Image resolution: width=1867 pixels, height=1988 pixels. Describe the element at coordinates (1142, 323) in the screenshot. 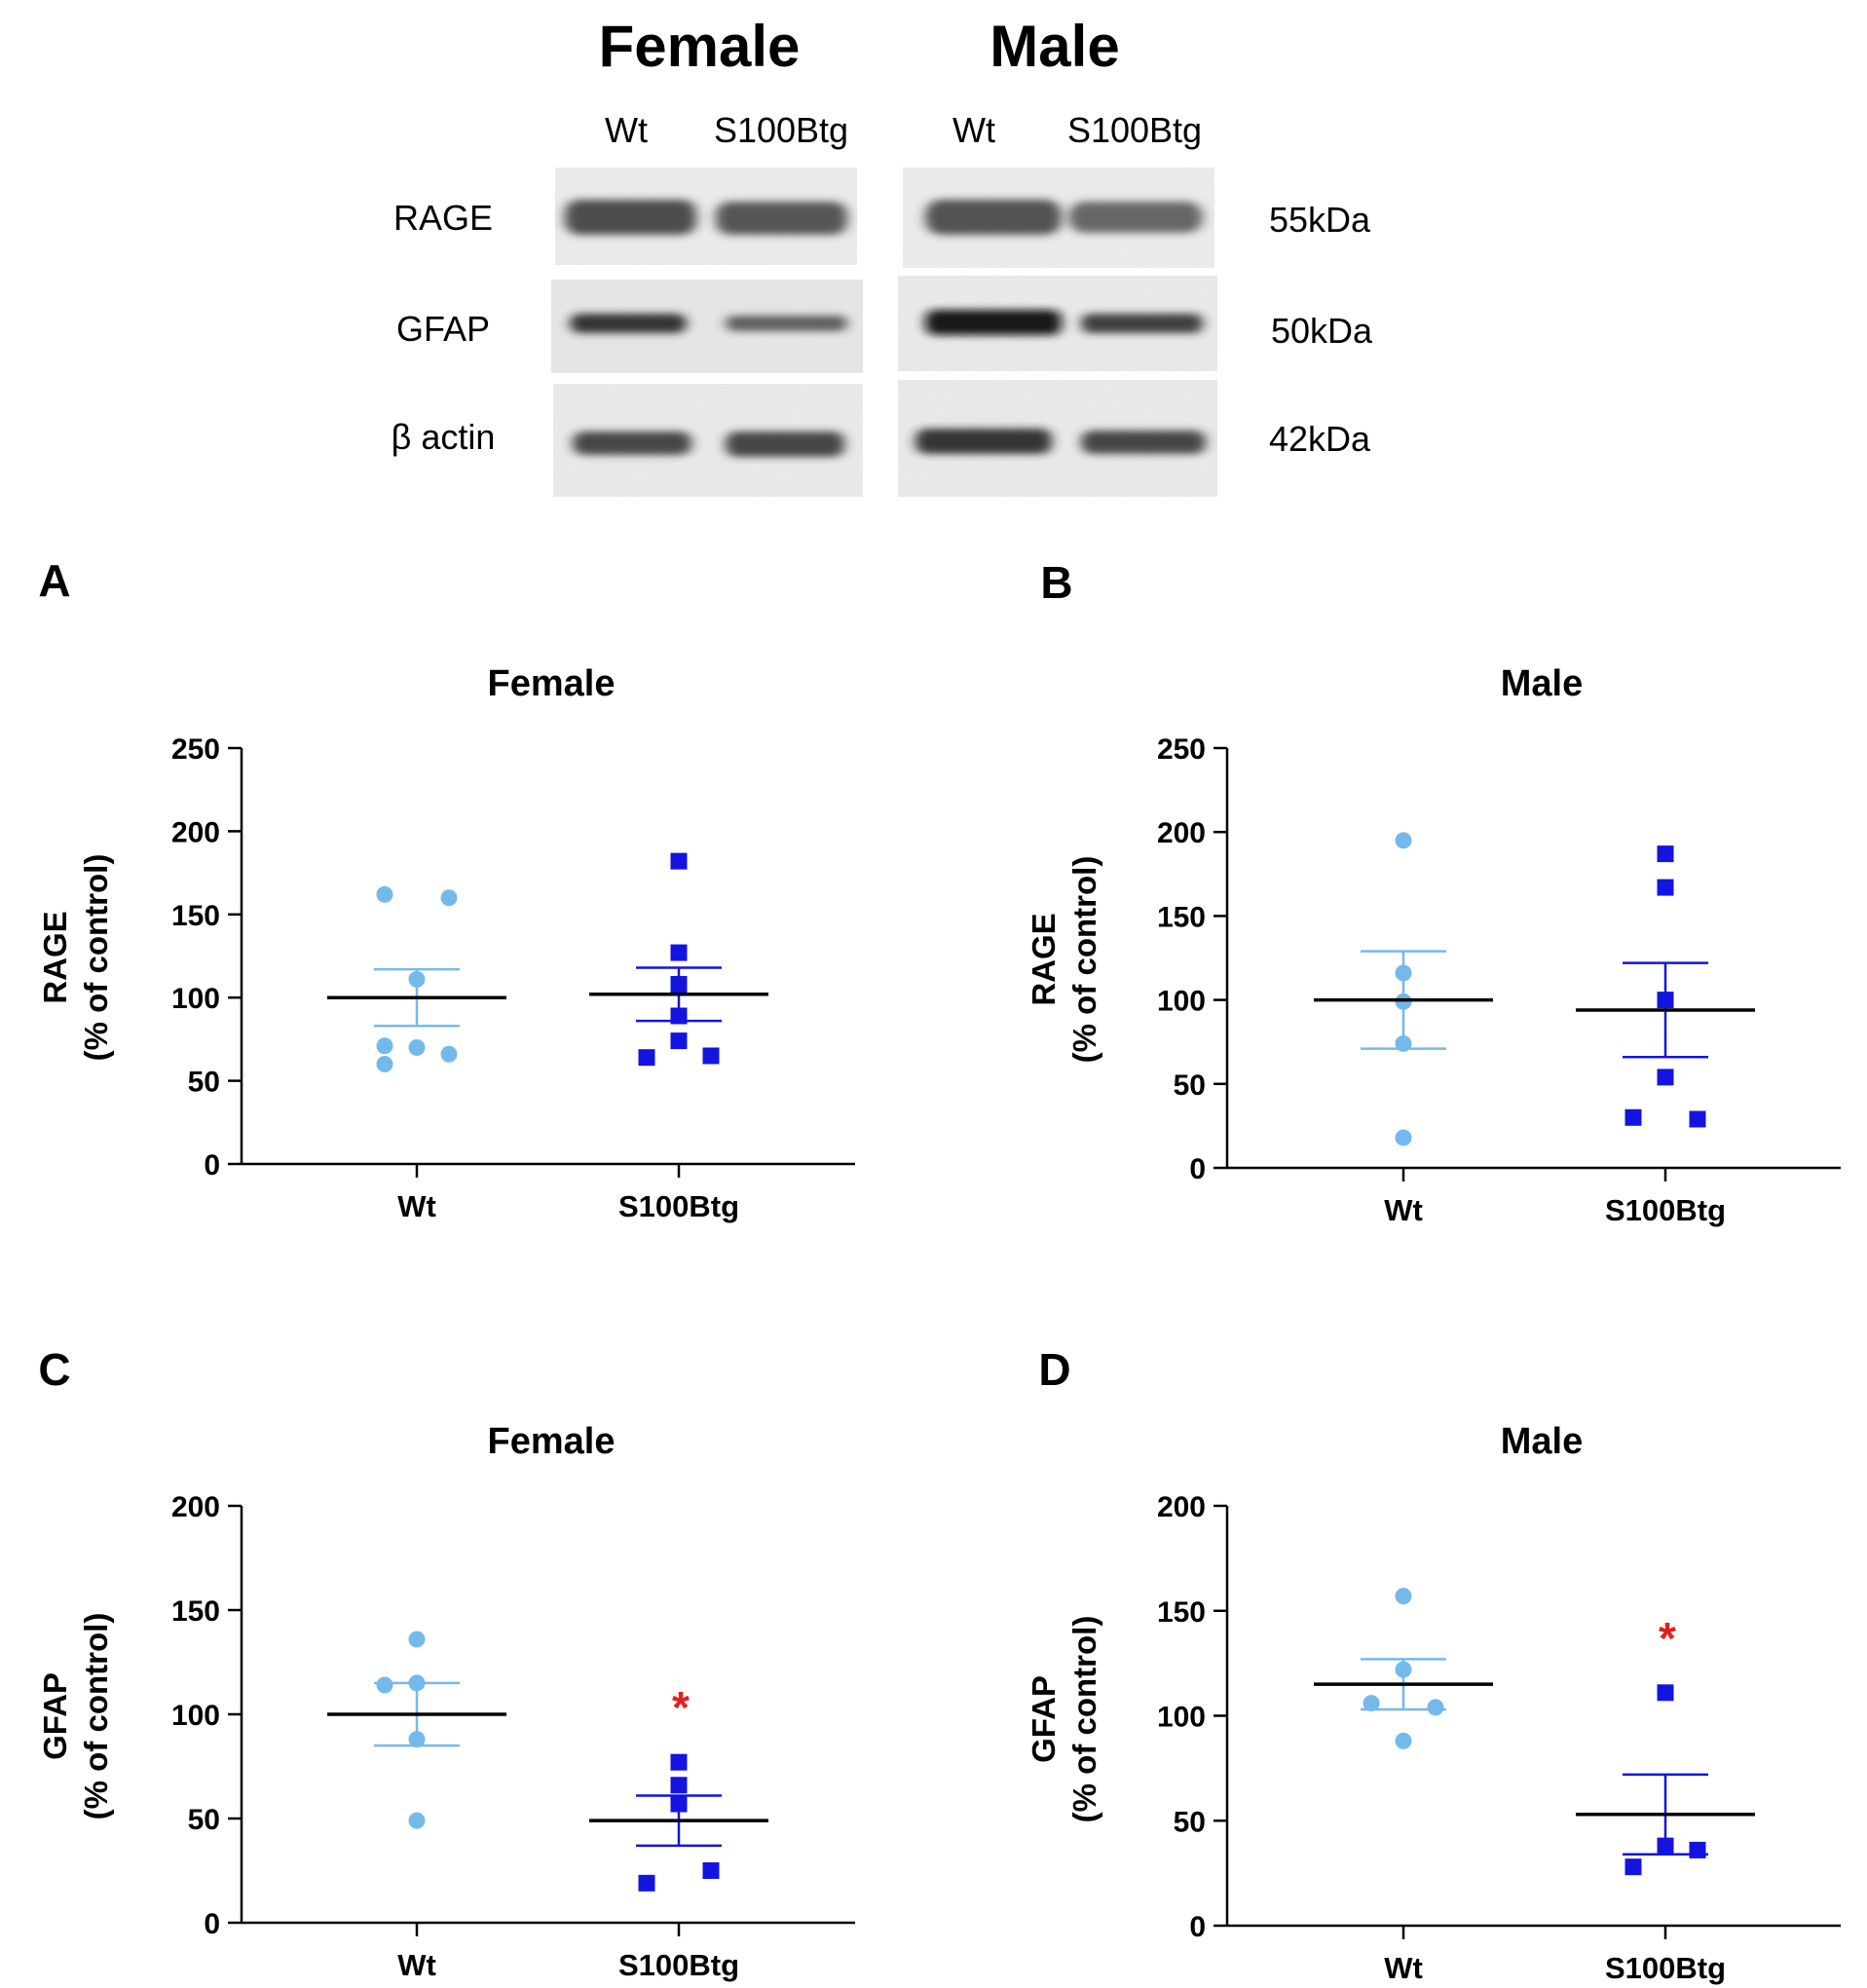

I see `blot-band-gfap-male-s100btg` at that location.